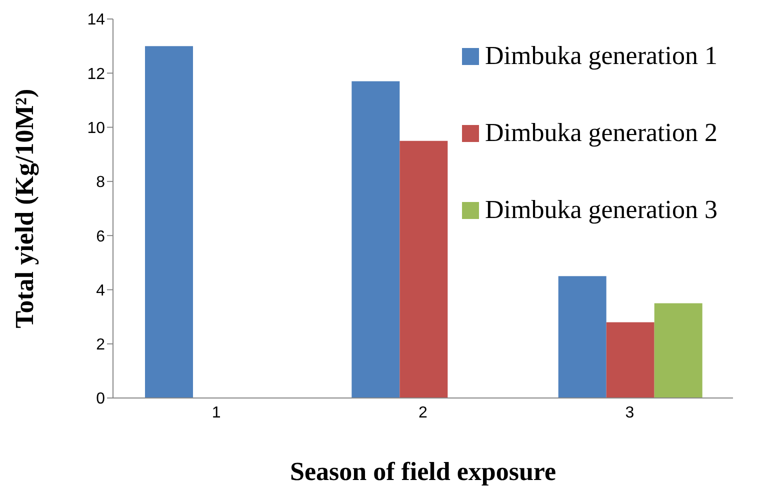  Describe the element at coordinates (101, 237) in the screenshot. I see `y-tick-label: 6` at that location.